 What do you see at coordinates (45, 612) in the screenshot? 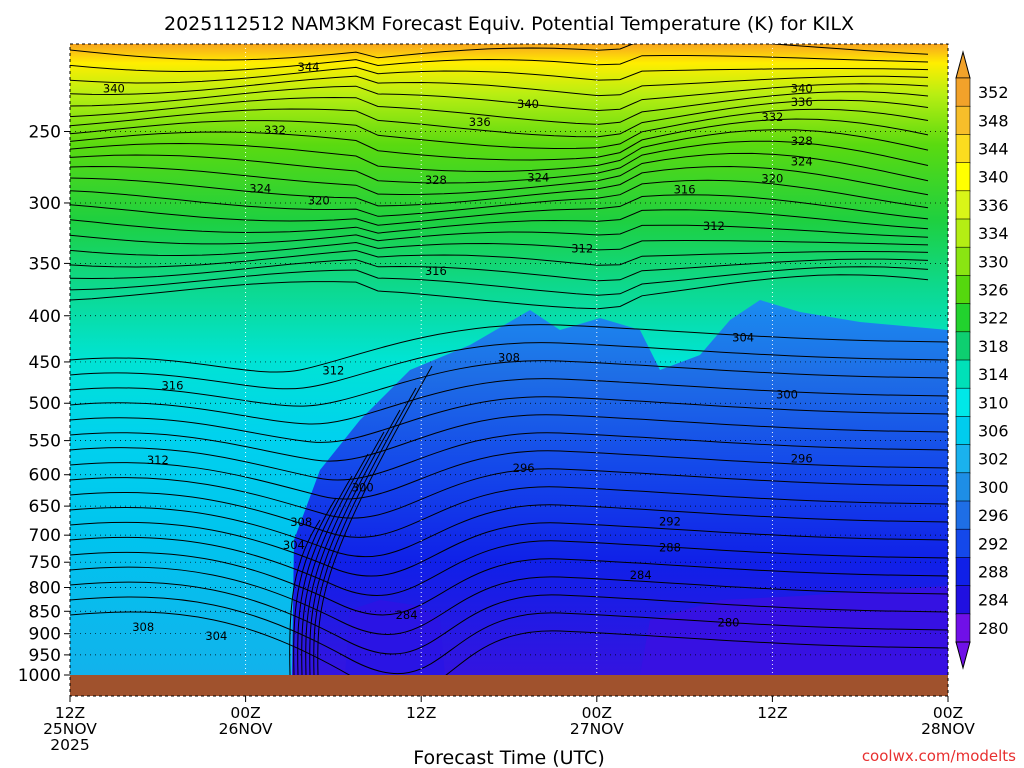
I see `y-tick-label: 850` at bounding box center [45, 612].